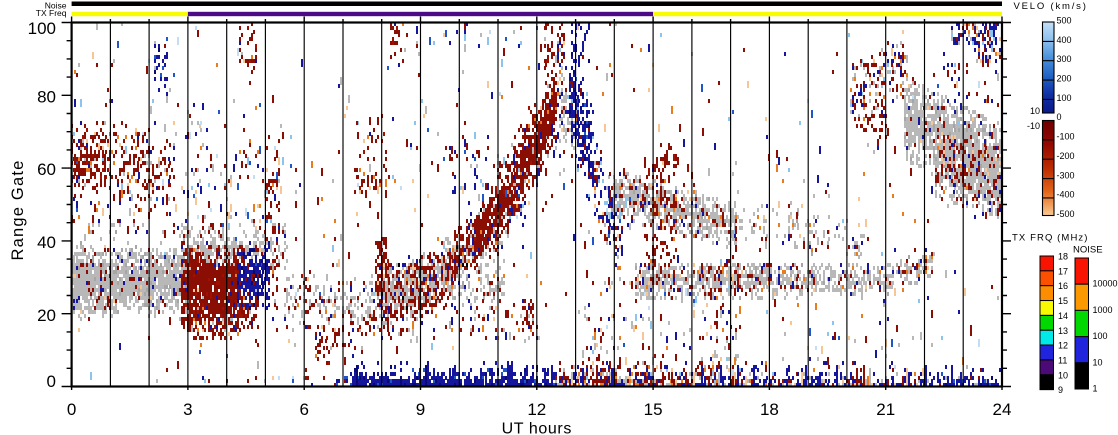  Describe the element at coordinates (46, 169) in the screenshot. I see `svg-text: 60` at that location.